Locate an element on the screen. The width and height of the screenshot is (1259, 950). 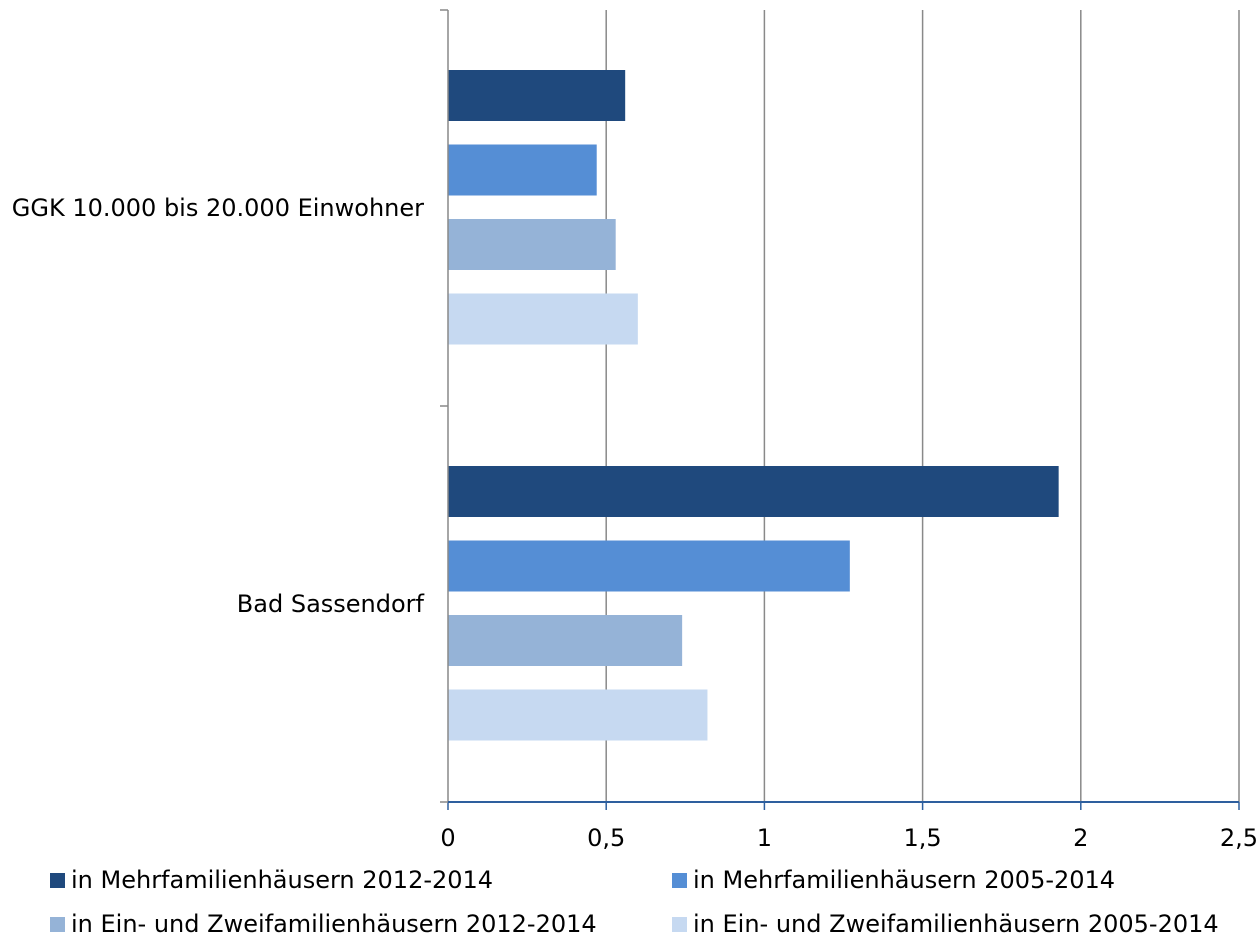
x-tick-label: 1,5 is located at coordinates (923, 838).